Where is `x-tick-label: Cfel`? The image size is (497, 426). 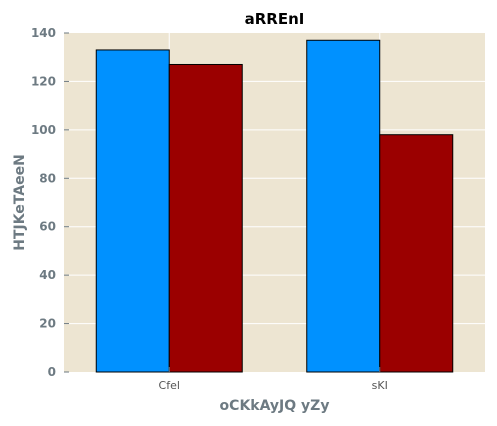
x-tick-label: Cfel is located at coordinates (169, 385).